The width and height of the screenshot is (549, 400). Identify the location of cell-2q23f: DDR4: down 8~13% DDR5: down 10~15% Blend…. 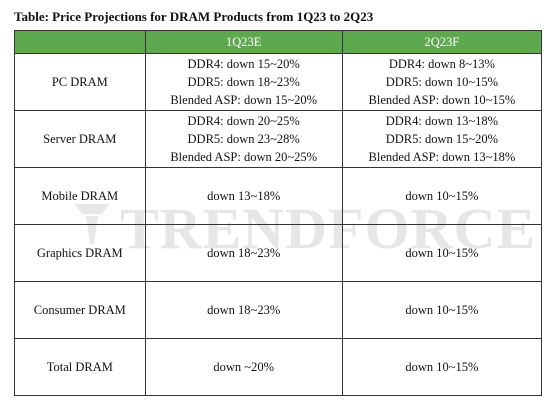
(442, 82).